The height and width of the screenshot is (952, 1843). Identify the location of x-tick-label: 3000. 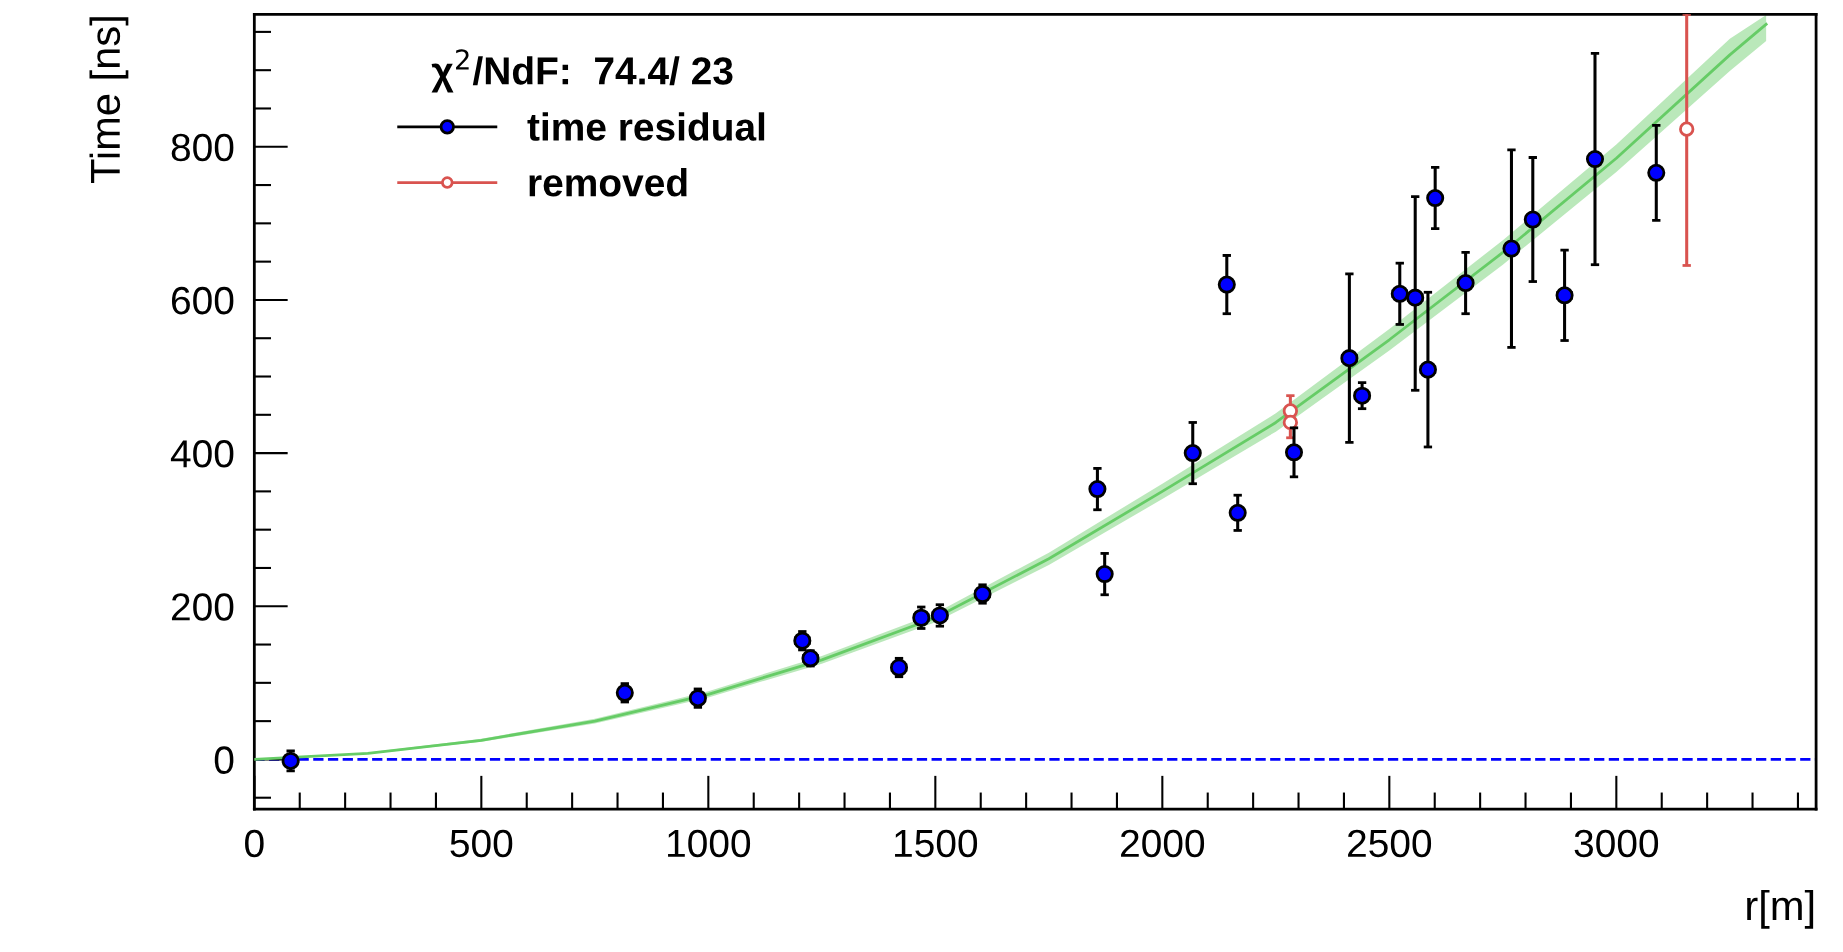
(1616, 843).